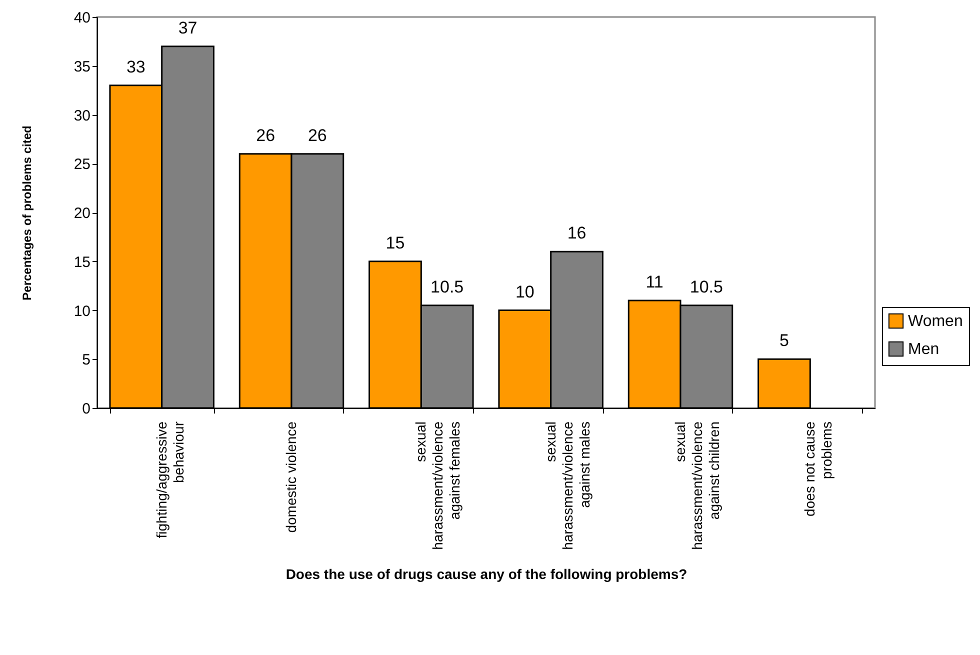  Describe the element at coordinates (291, 477) in the screenshot. I see `x-tick-label: domestic violence` at that location.